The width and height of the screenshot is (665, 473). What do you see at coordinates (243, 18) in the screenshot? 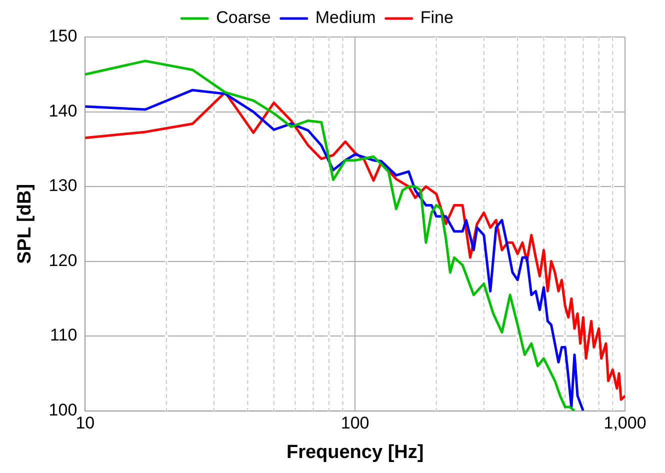
I see `legend-label: Coarse` at bounding box center [243, 18].